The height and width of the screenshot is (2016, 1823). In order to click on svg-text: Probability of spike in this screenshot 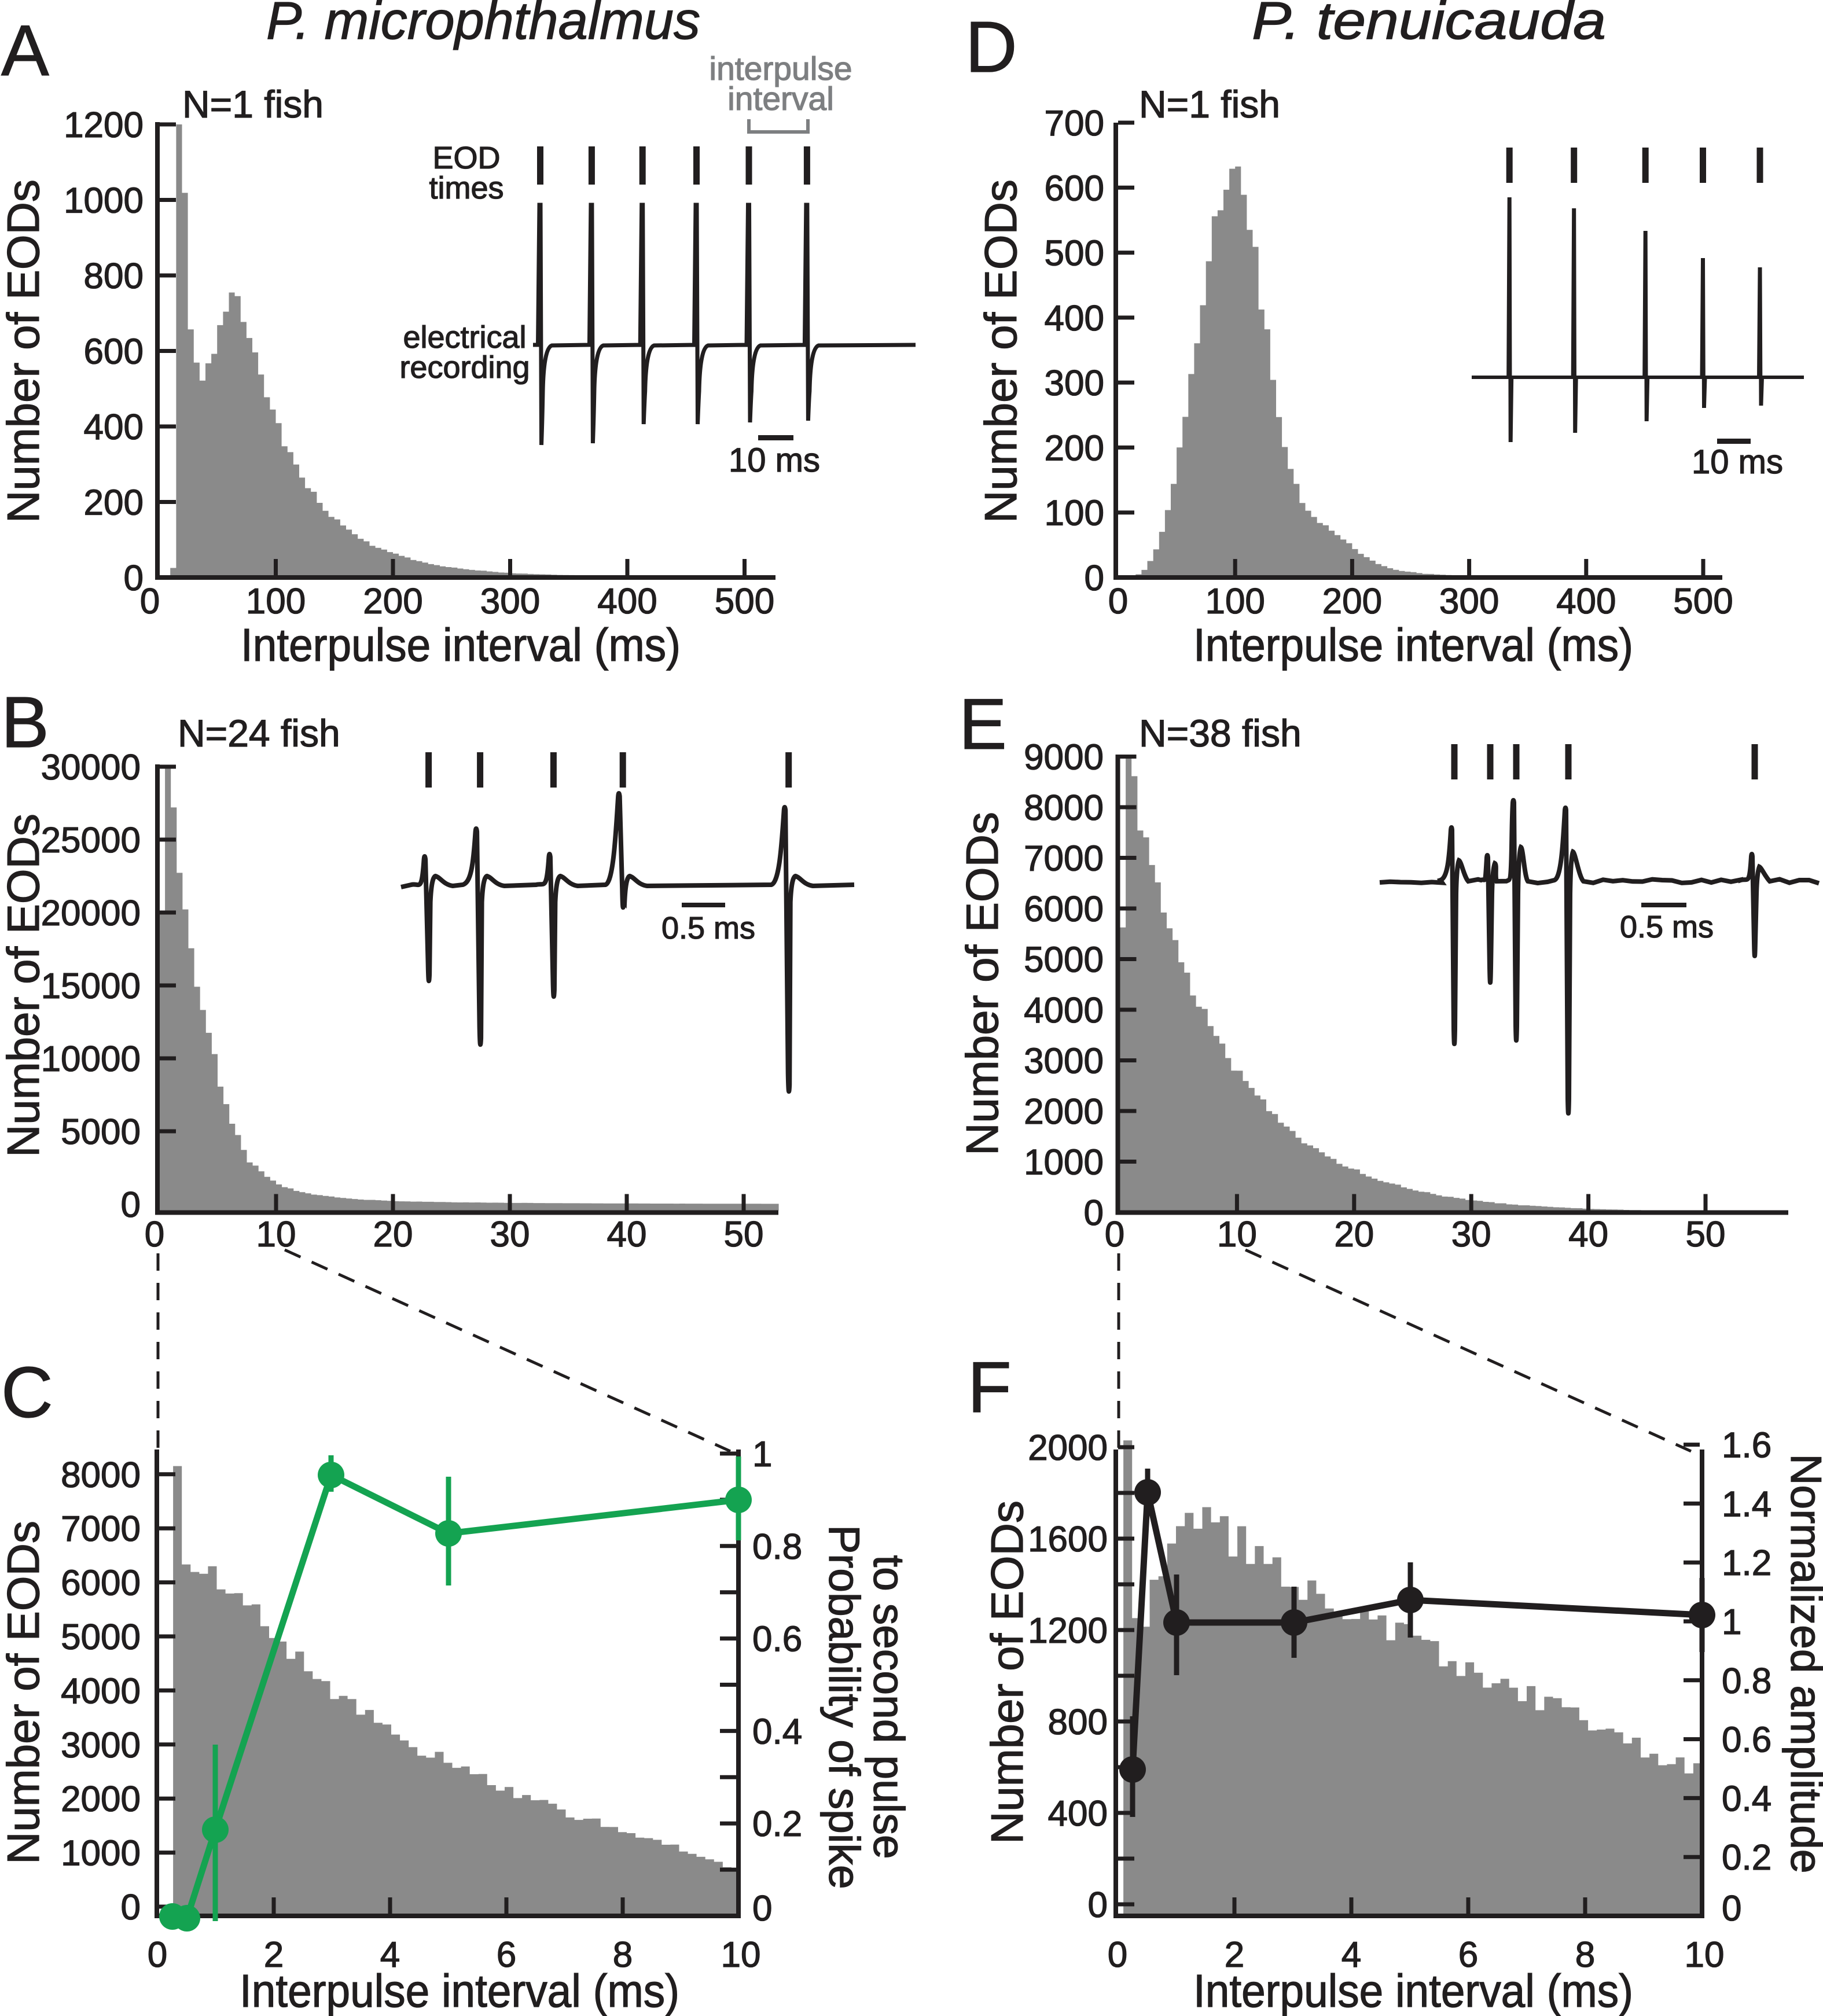, I will do `click(844, 1707)`.